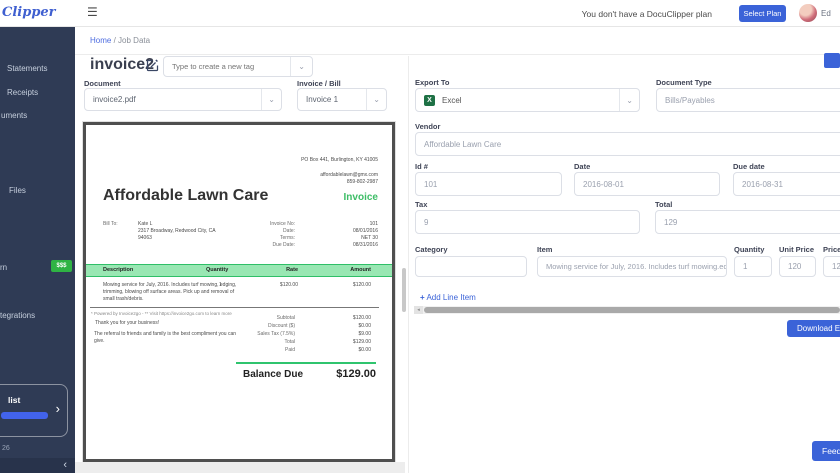 Image resolution: width=840 pixels, height=473 pixels. I want to click on invoice-summary-values: $120.00 $0.00 $9.00 $129.00 $0.00, so click(361, 334).